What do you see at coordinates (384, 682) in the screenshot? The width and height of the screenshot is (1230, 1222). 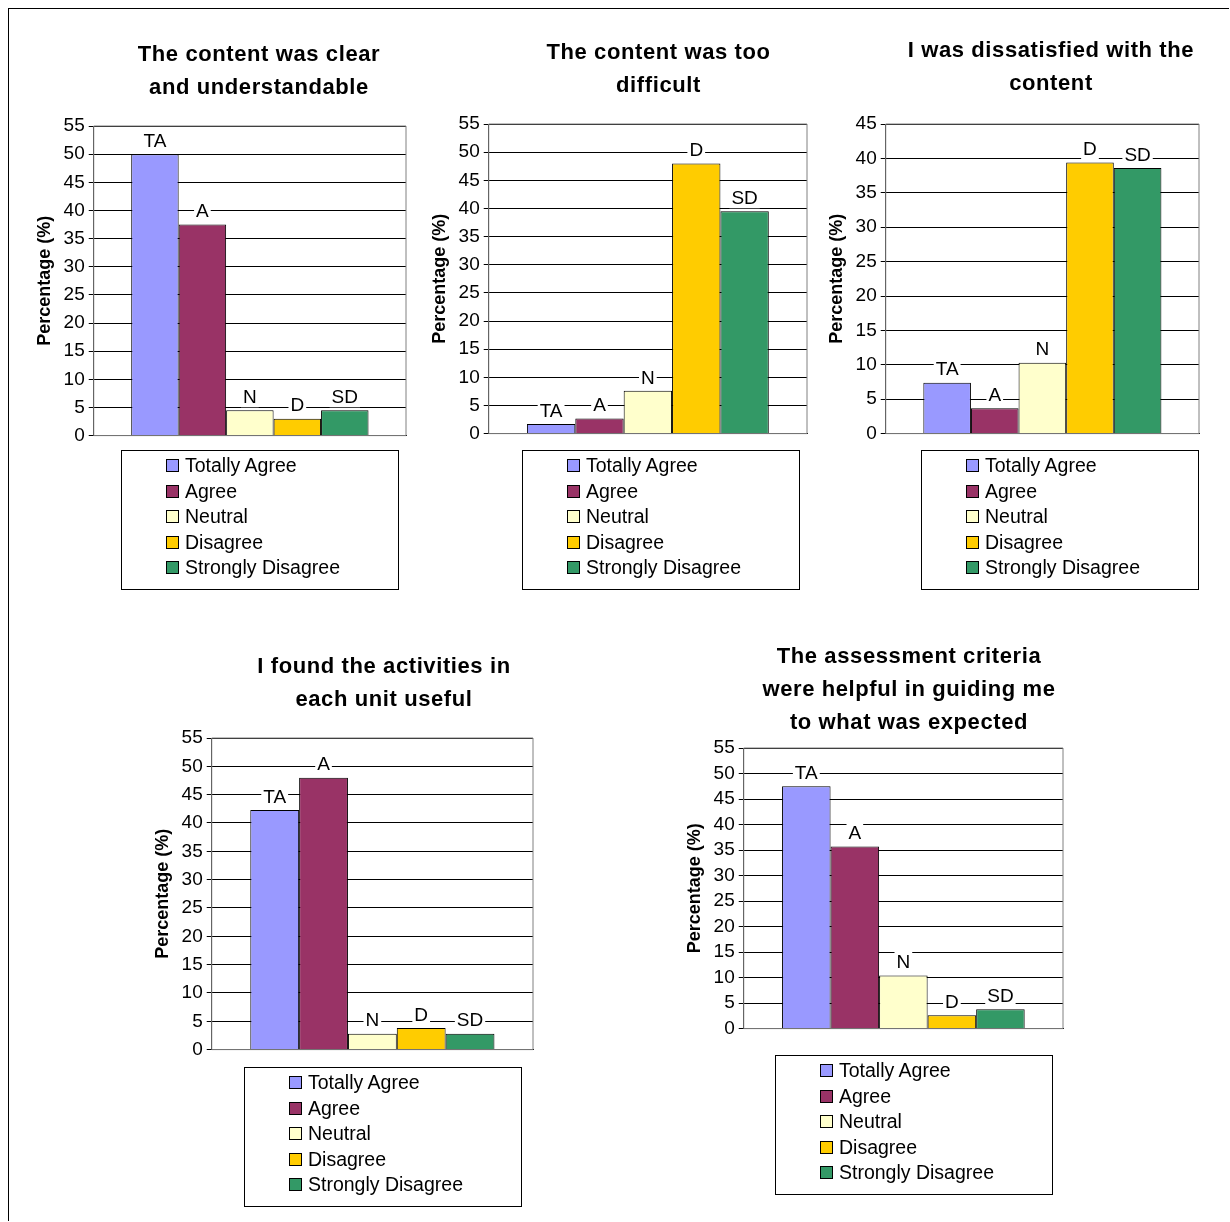 I see `chart-title: I found the activities in each unit useful` at bounding box center [384, 682].